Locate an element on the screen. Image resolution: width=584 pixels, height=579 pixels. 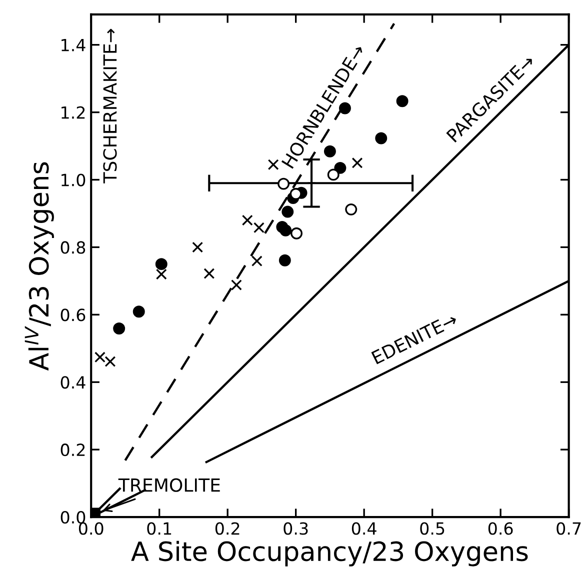
x-axis-title: A Site Occupancy/23 Oxygens is located at coordinates (329, 553).